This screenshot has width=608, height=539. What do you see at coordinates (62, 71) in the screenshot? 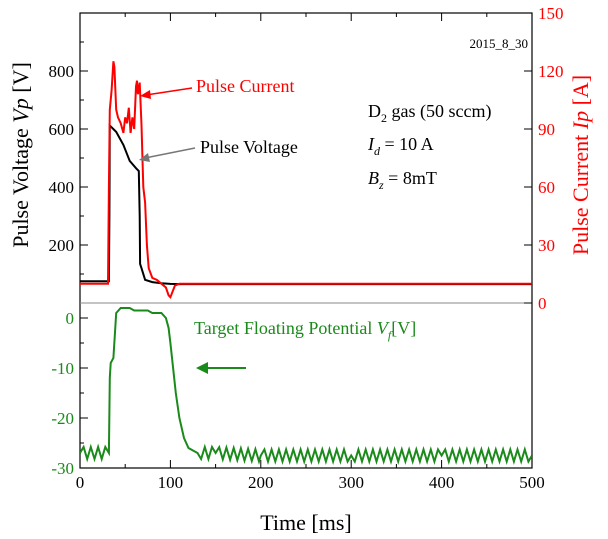
I see `left-tick-label: 800` at bounding box center [62, 71].